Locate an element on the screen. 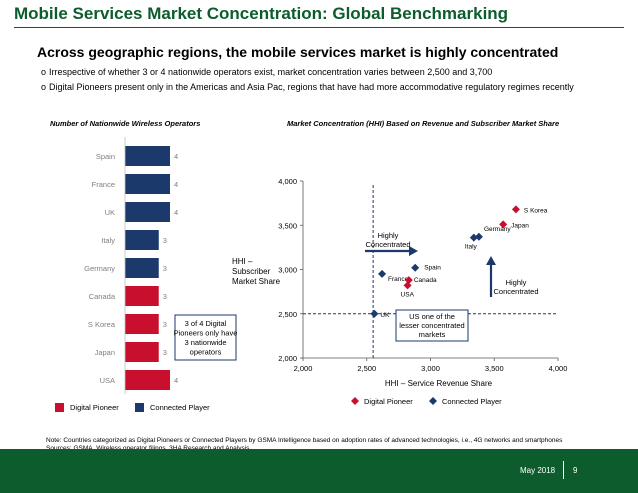  annotation-text: operators is located at coordinates (206, 352).